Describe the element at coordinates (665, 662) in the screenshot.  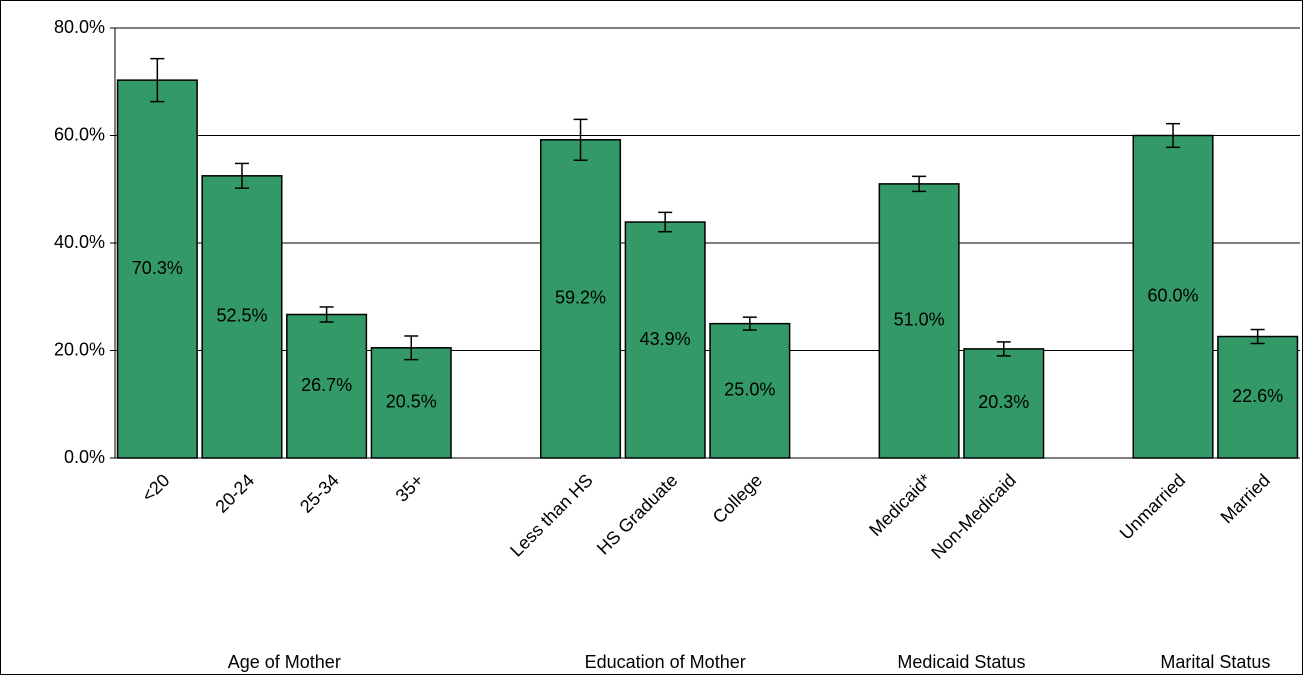
I see `group-label: Education of Mother` at that location.